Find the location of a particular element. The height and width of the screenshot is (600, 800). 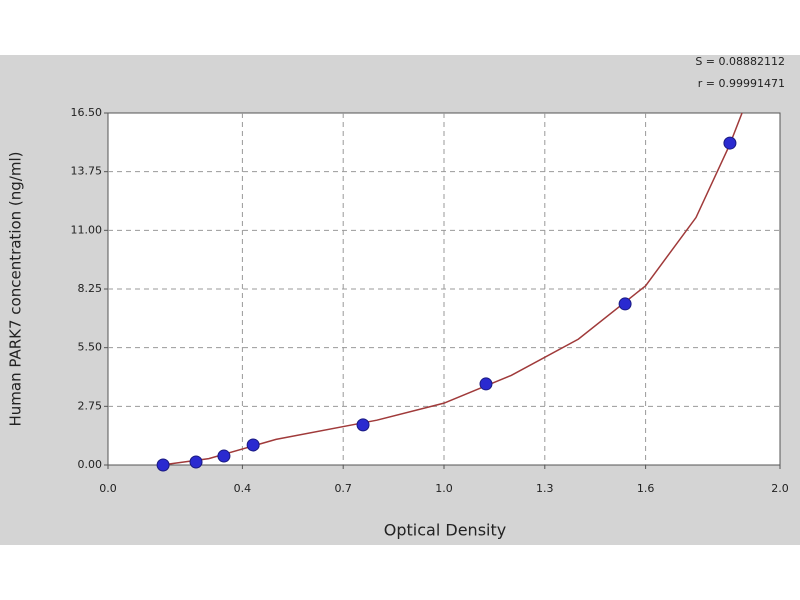

x-tick-label: 0.4 is located at coordinates (243, 488).